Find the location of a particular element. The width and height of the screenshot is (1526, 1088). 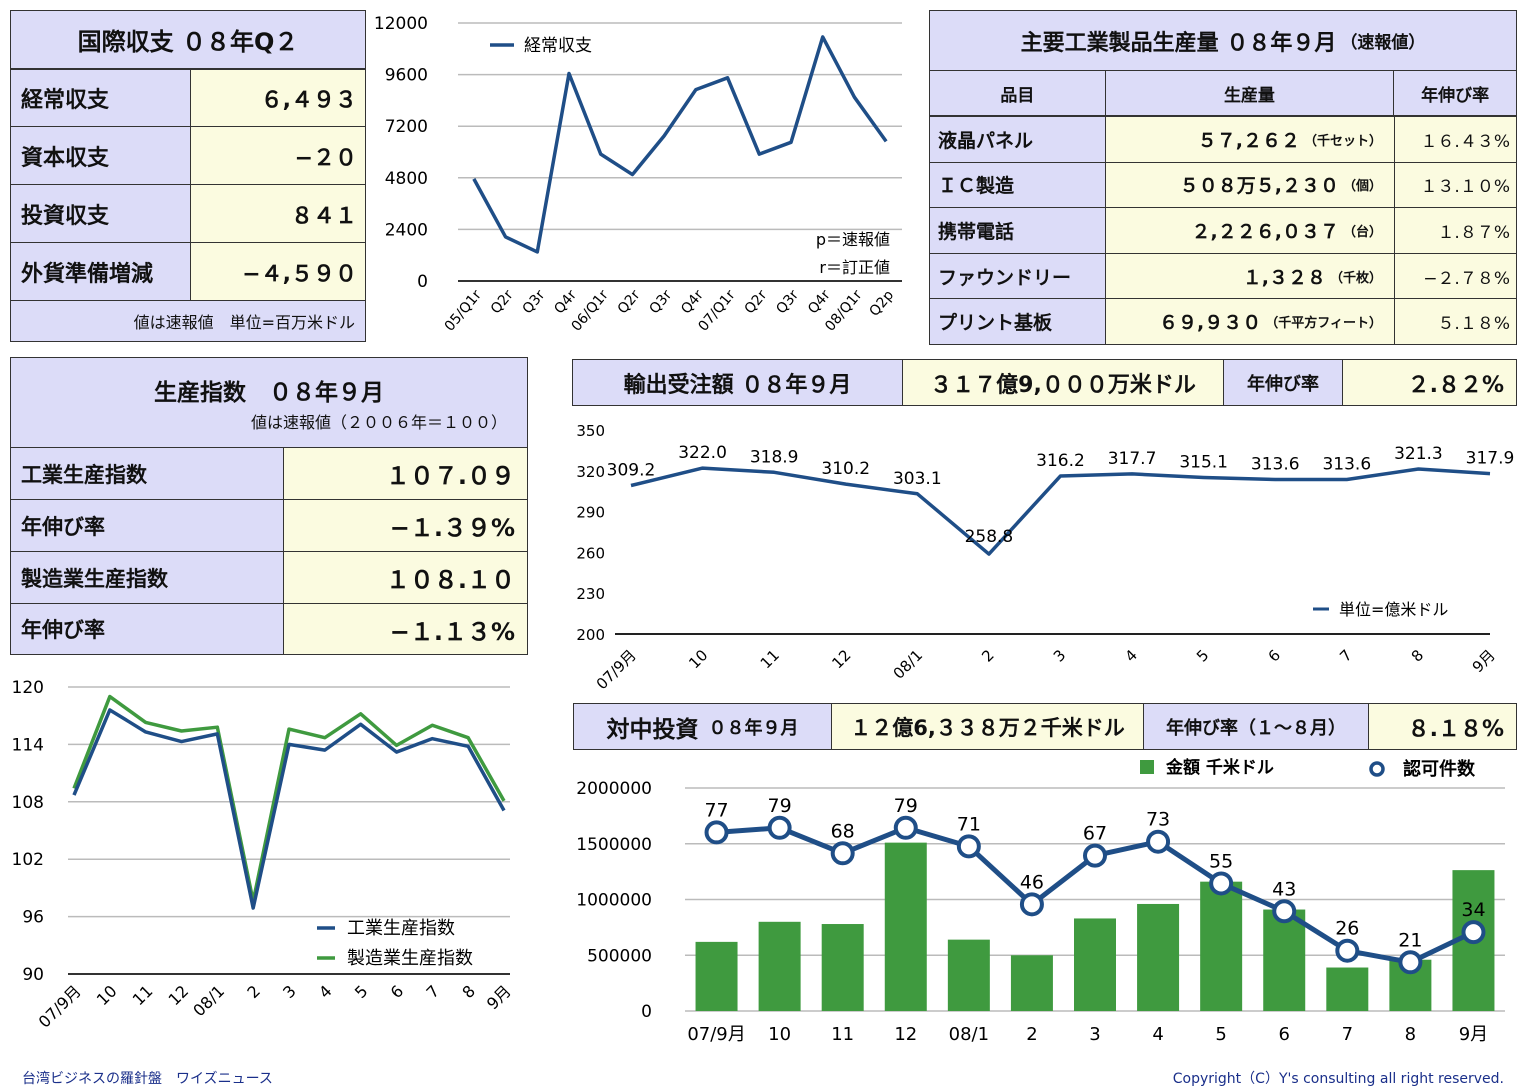

production-item: 携帯電話 is located at coordinates (1017, 230).